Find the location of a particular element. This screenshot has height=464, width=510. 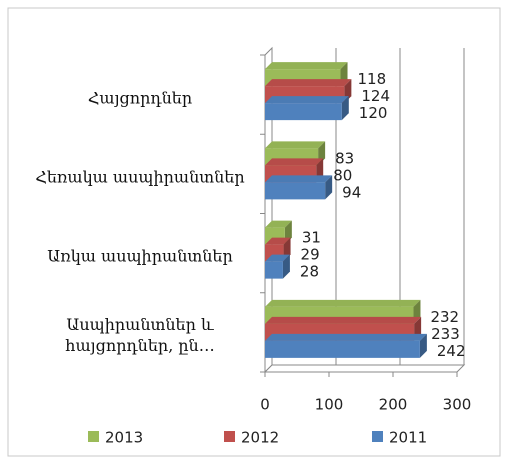

x-tick-label: 0 is located at coordinates (265, 405).